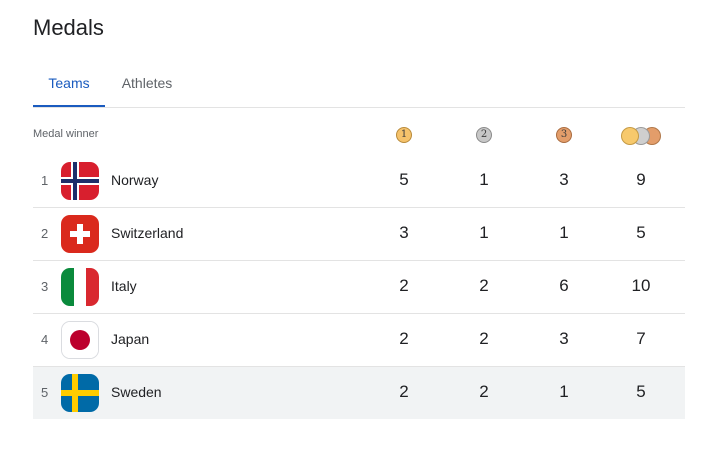  What do you see at coordinates (80, 181) in the screenshot?
I see `norway-flag-icon` at bounding box center [80, 181].